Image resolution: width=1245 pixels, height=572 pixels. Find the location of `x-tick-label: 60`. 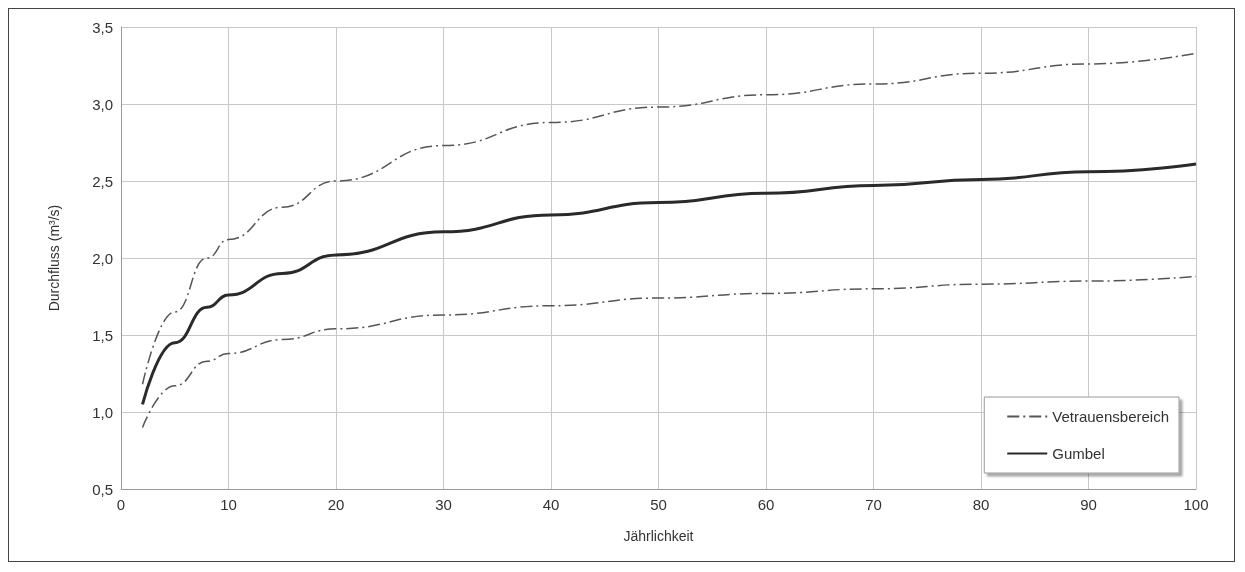

x-tick-label: 60 is located at coordinates (766, 504).